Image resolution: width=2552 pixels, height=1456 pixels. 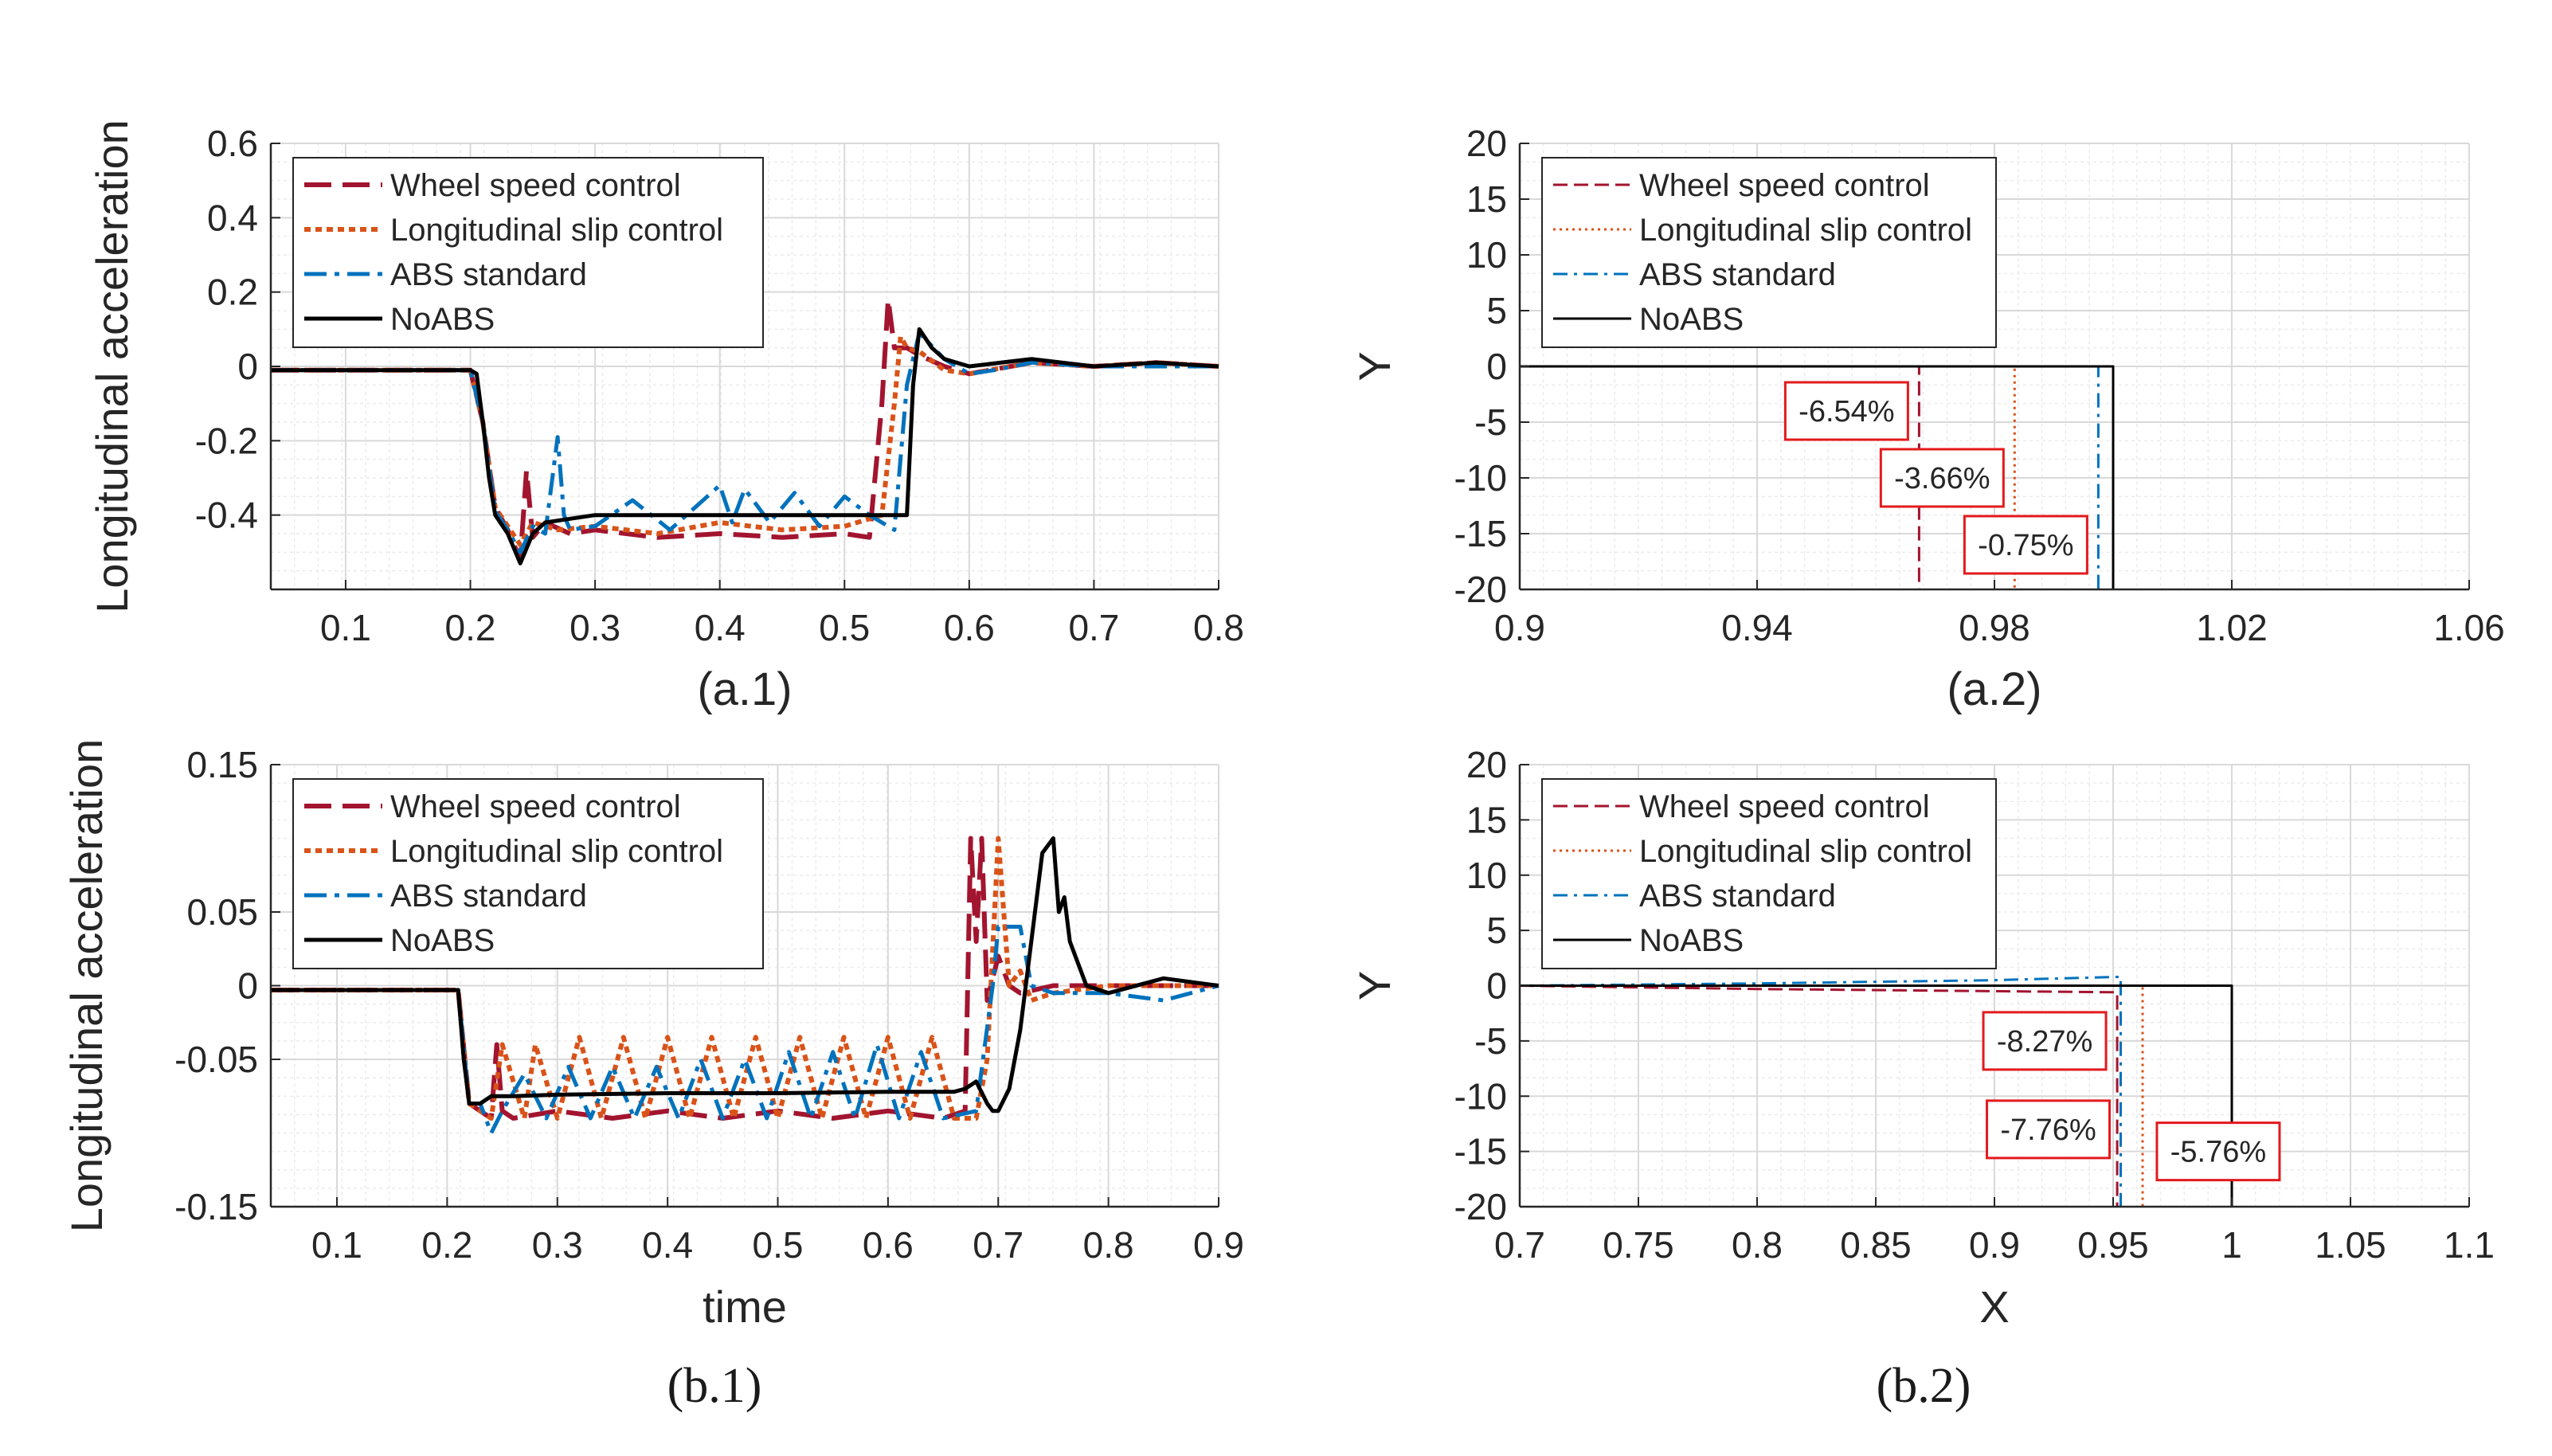 I want to click on y-tick-label: -15, so click(x=1480, y=533).